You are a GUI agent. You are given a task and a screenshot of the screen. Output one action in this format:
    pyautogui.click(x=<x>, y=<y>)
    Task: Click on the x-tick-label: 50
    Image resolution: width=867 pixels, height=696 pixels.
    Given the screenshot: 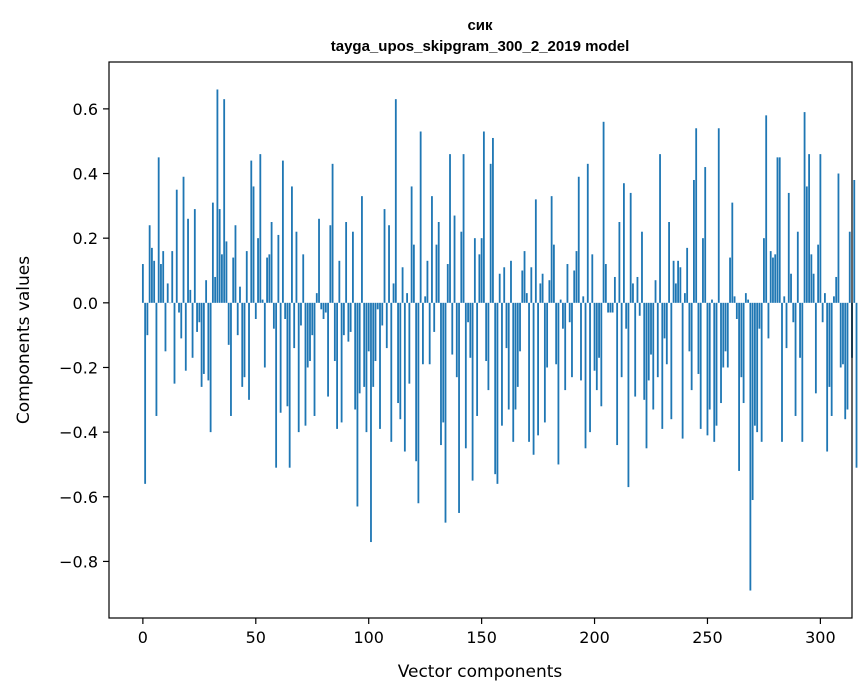 What is the action you would take?
    pyautogui.click(x=256, y=637)
    